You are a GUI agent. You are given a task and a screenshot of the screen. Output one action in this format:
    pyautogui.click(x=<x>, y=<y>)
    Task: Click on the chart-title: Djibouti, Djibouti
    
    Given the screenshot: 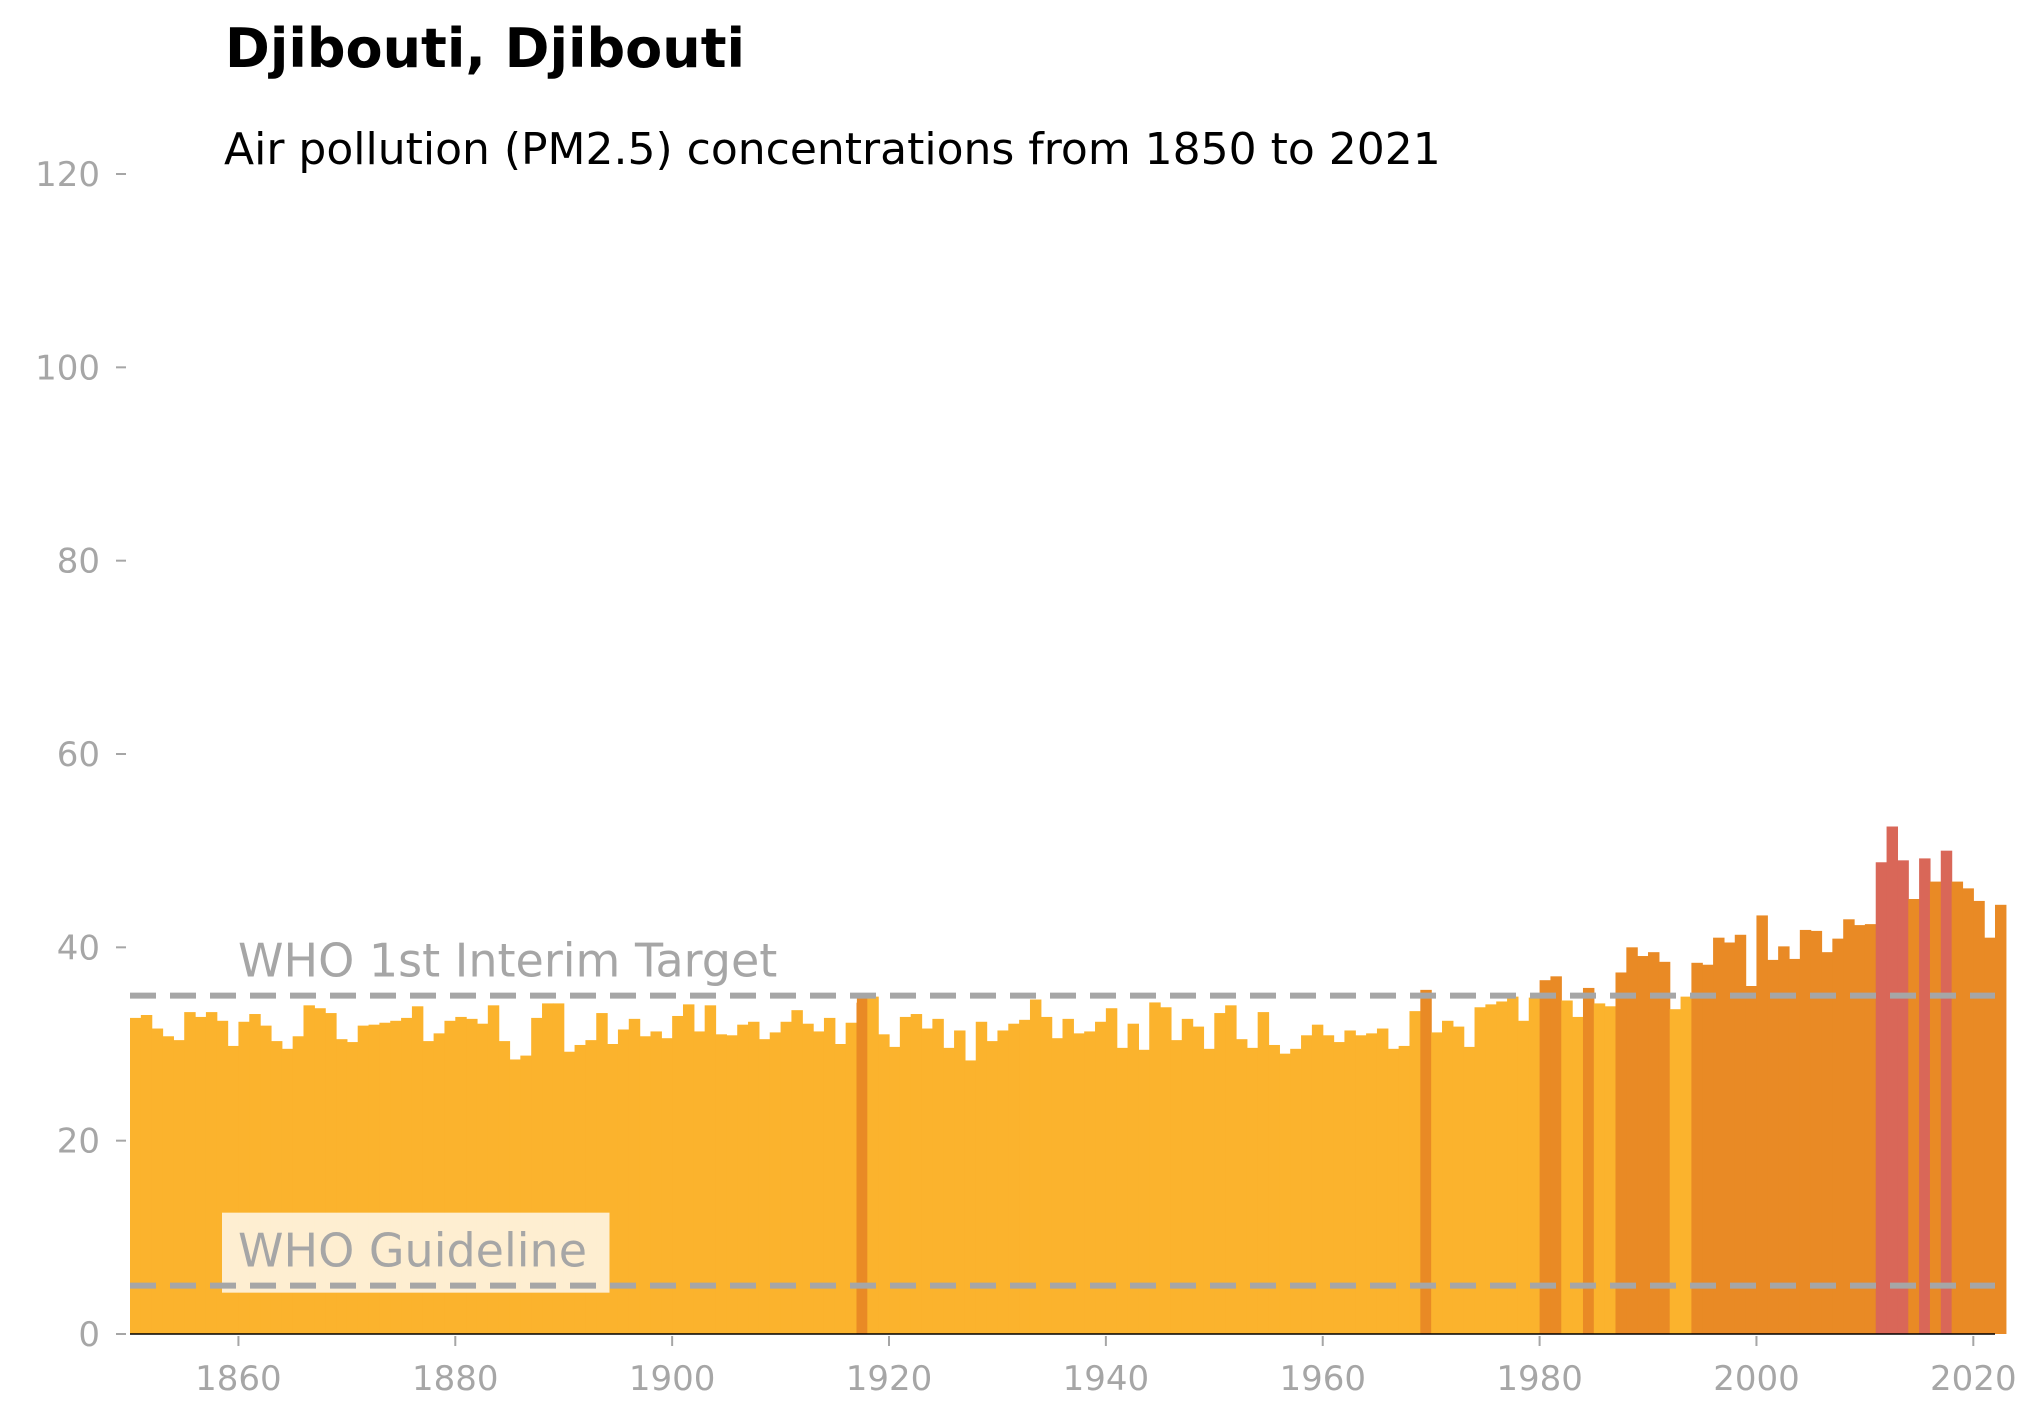 What is the action you would take?
    pyautogui.click(x=485, y=48)
    